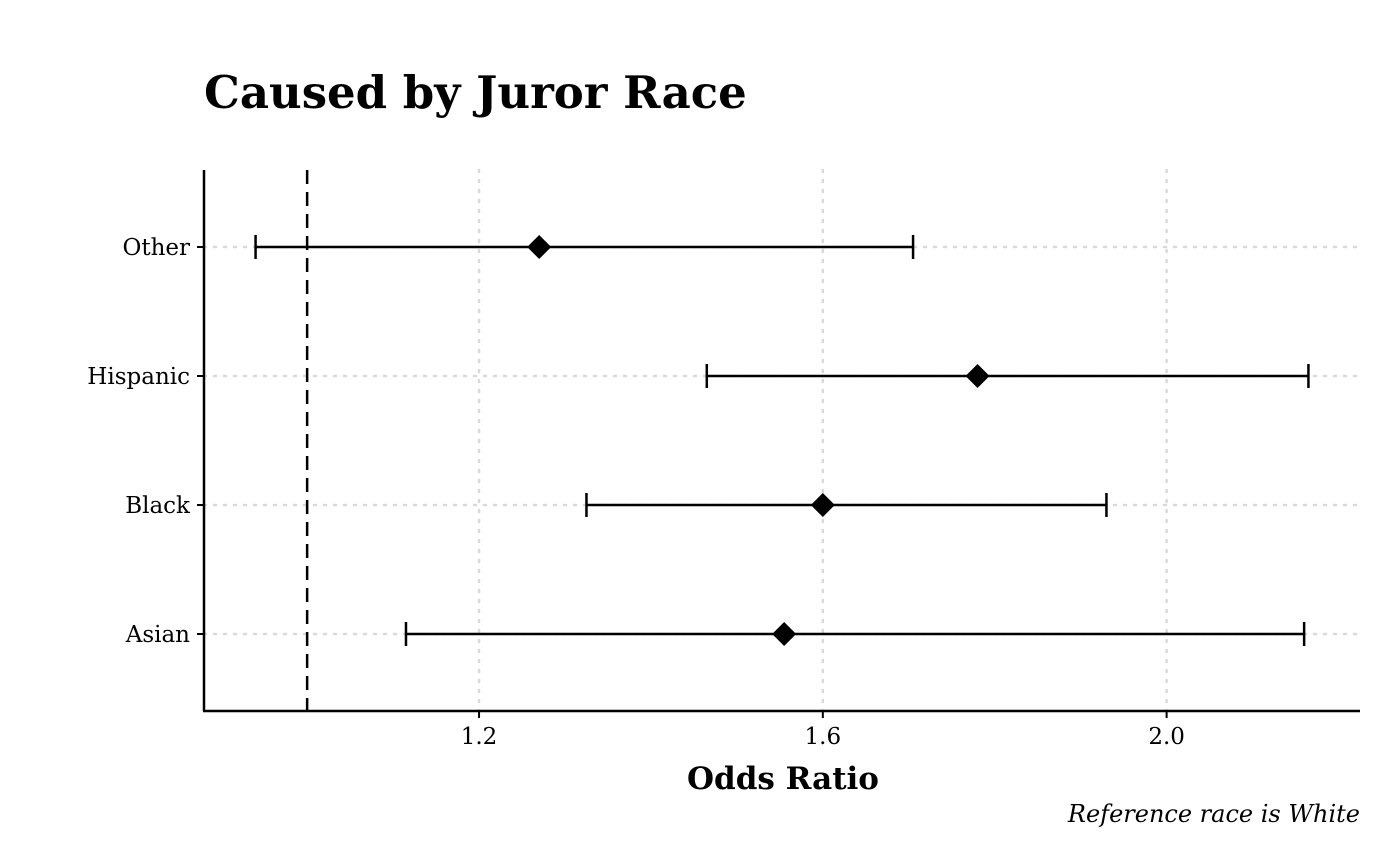 The image size is (1400, 865). What do you see at coordinates (539, 247) in the screenshot?
I see `estimate-point-other` at bounding box center [539, 247].